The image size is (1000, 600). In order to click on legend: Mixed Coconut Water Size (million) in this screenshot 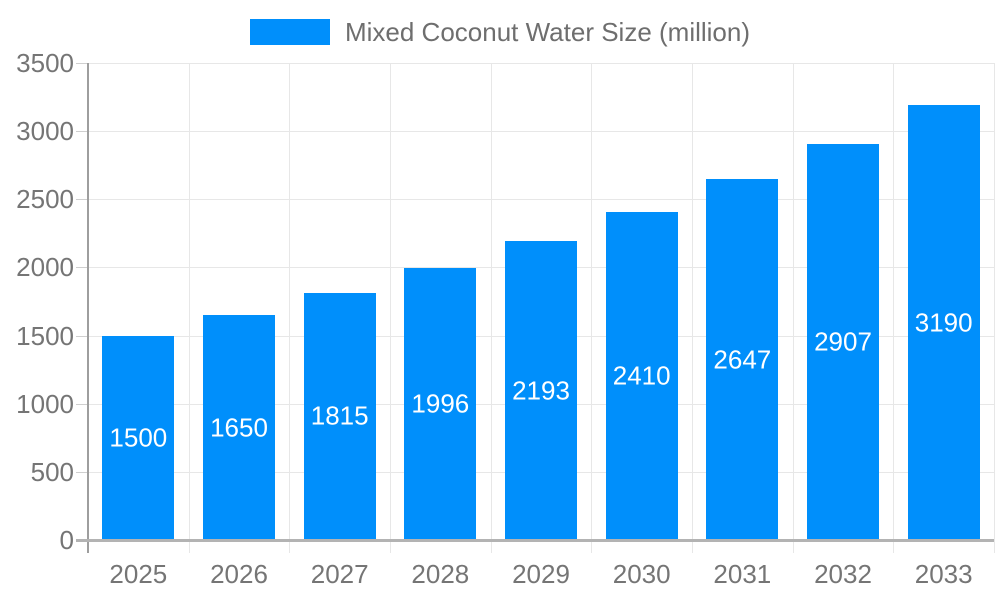, I will do `click(500, 32)`.